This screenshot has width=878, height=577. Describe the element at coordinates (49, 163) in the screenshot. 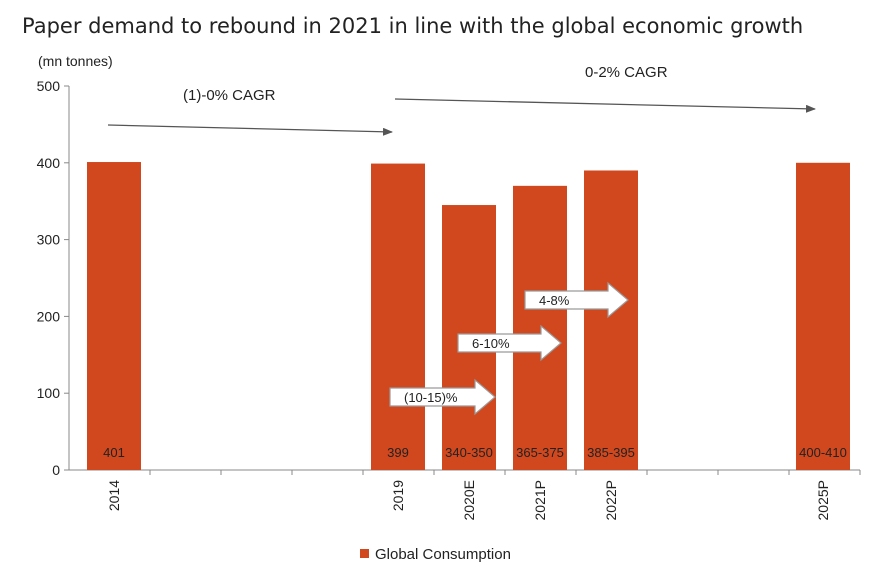

I see `y-tick-label: 400` at that location.